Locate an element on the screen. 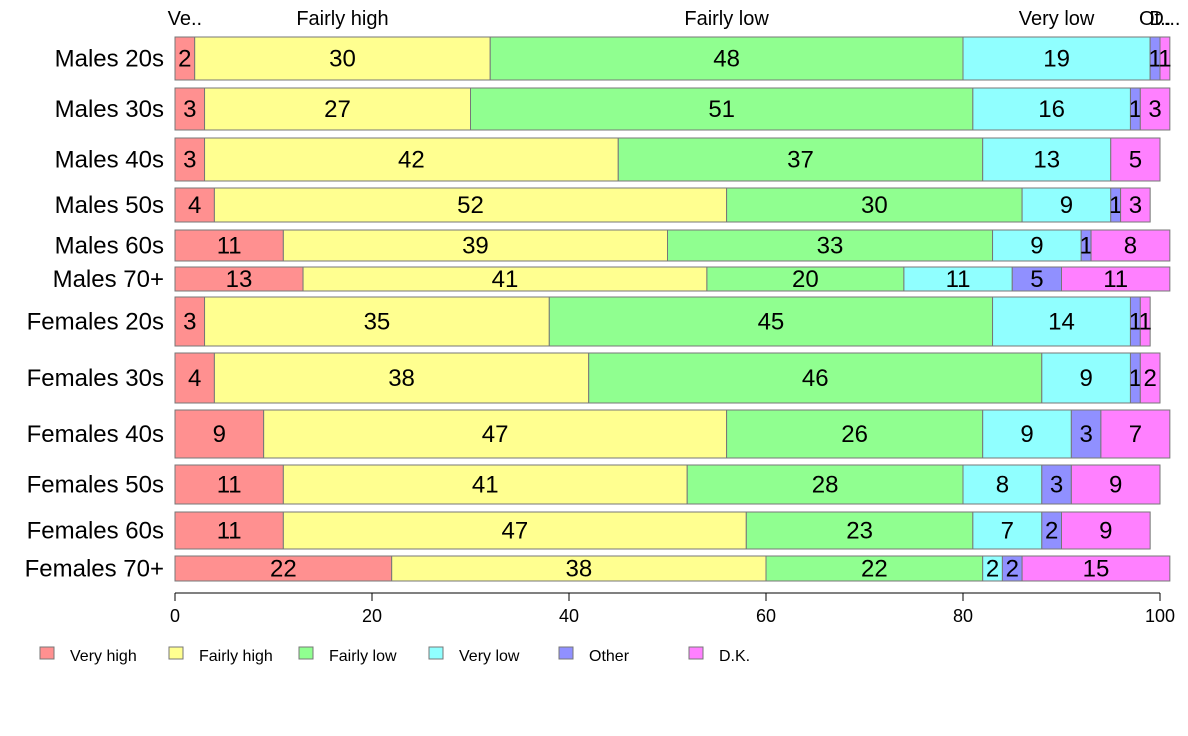 The image size is (1188, 736). data-label: 3 is located at coordinates (189, 322).